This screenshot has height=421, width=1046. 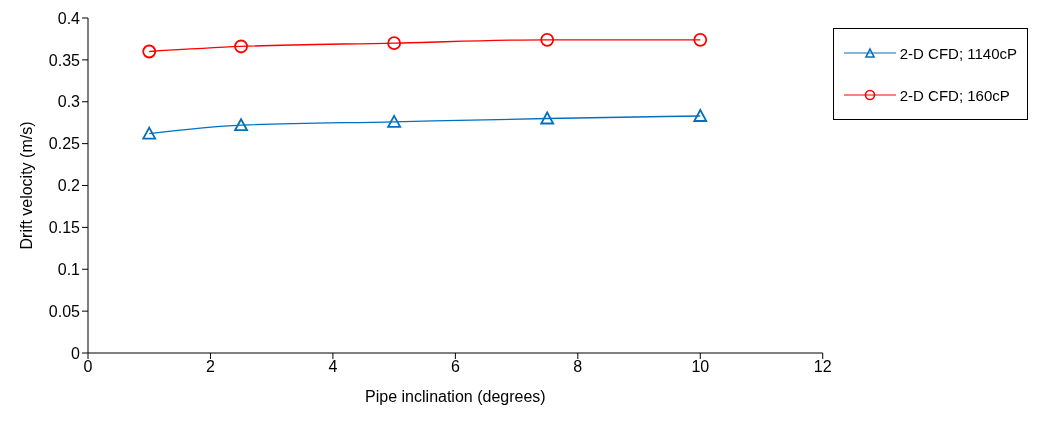 What do you see at coordinates (64, 311) in the screenshot?
I see `y-tick-label: 0.05` at bounding box center [64, 311].